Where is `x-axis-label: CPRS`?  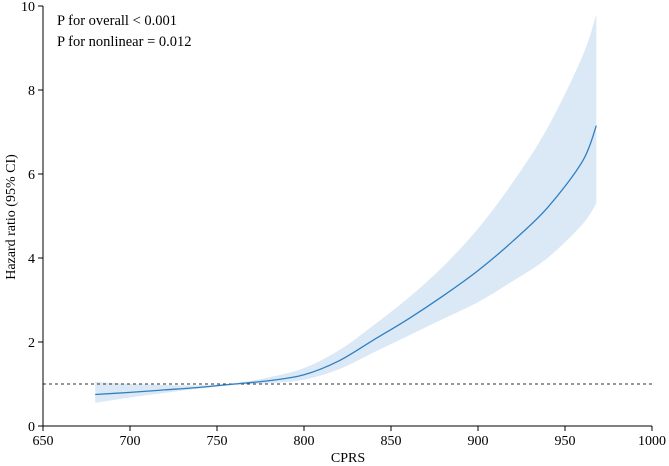 x-axis-label: CPRS is located at coordinates (348, 458).